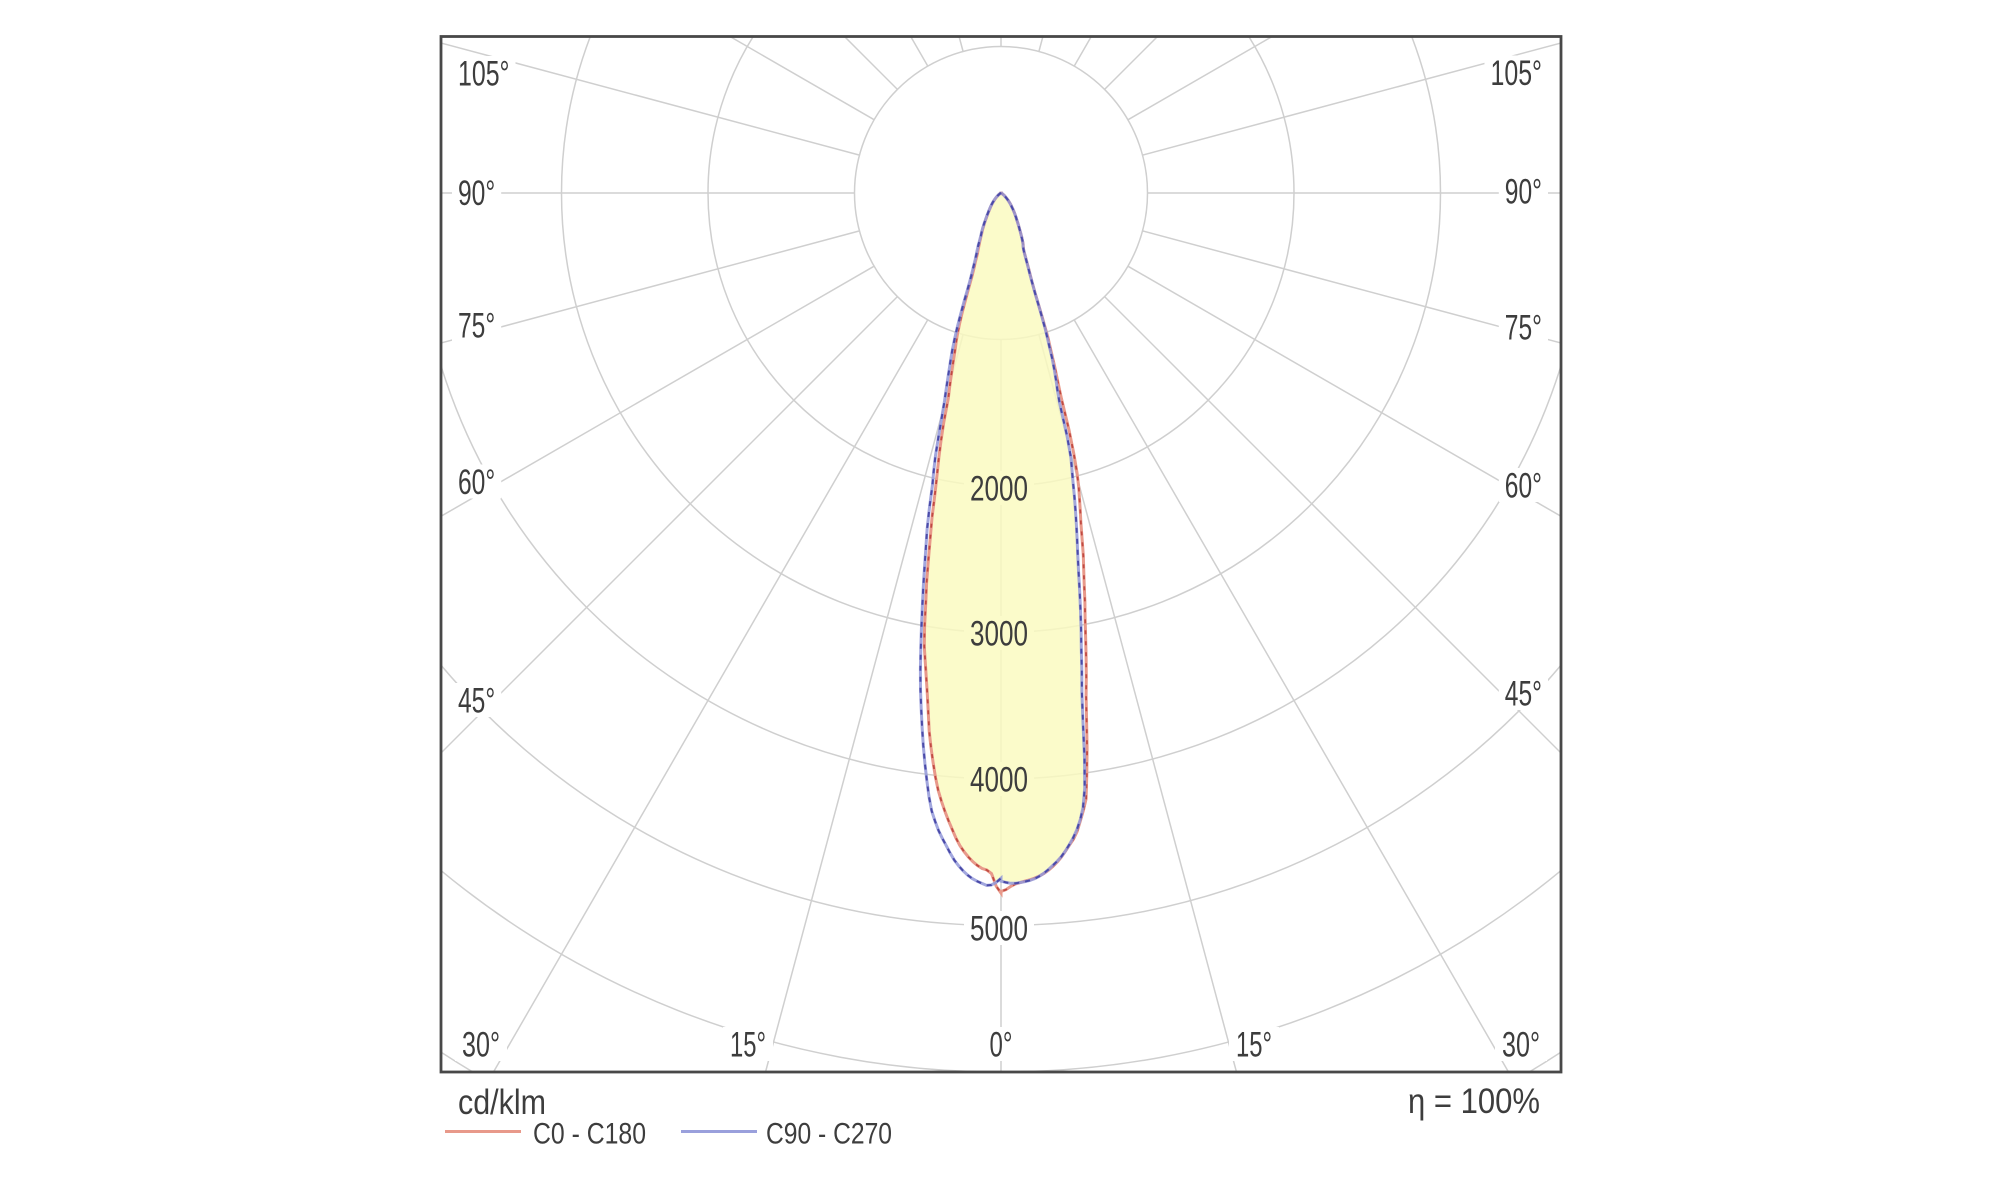 This screenshot has width=2000, height=1200. Describe the element at coordinates (829, 1134) in the screenshot. I see `svg-text: C90 - C270` at that location.